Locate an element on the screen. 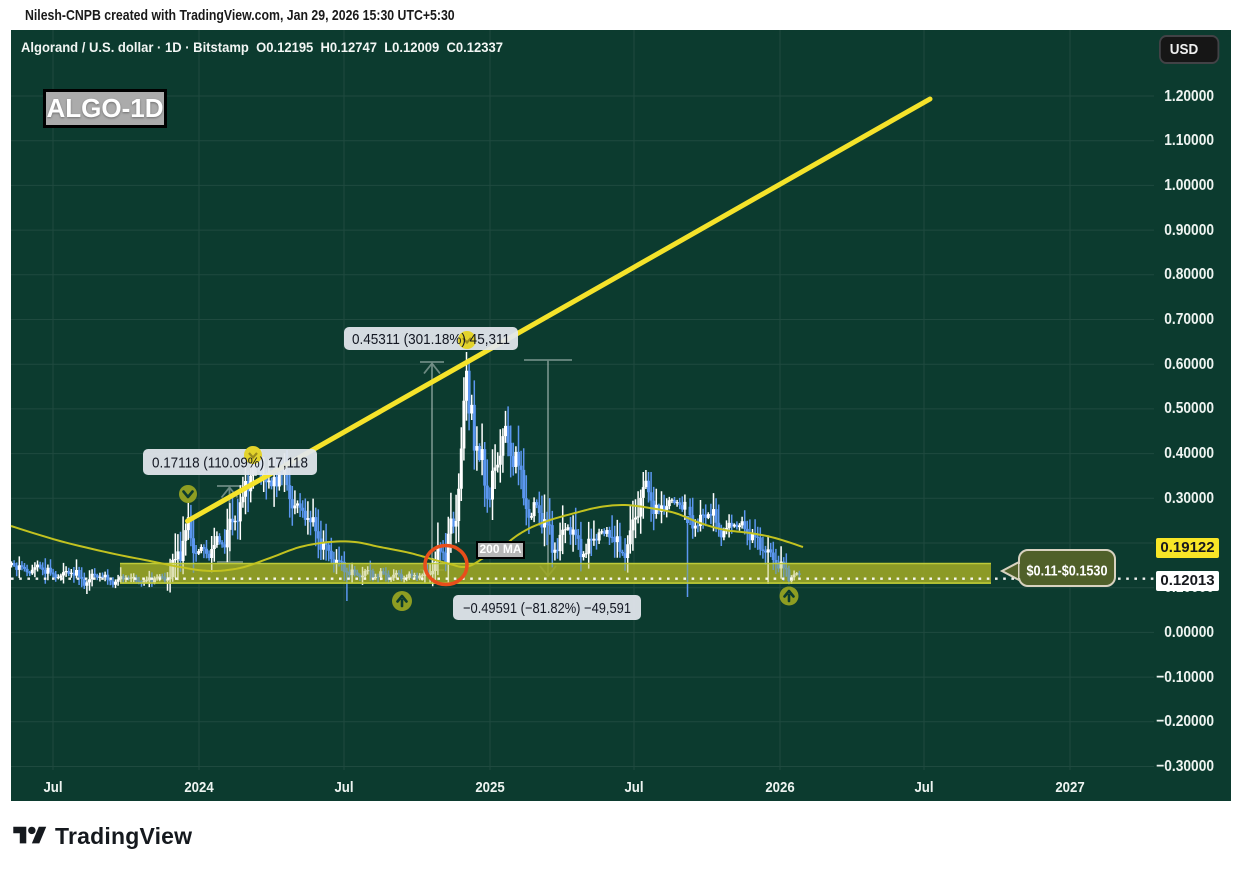 This screenshot has width=1242, height=871. svg-text: −0.49591 (−81.82%) −49,591 is located at coordinates (547, 608).